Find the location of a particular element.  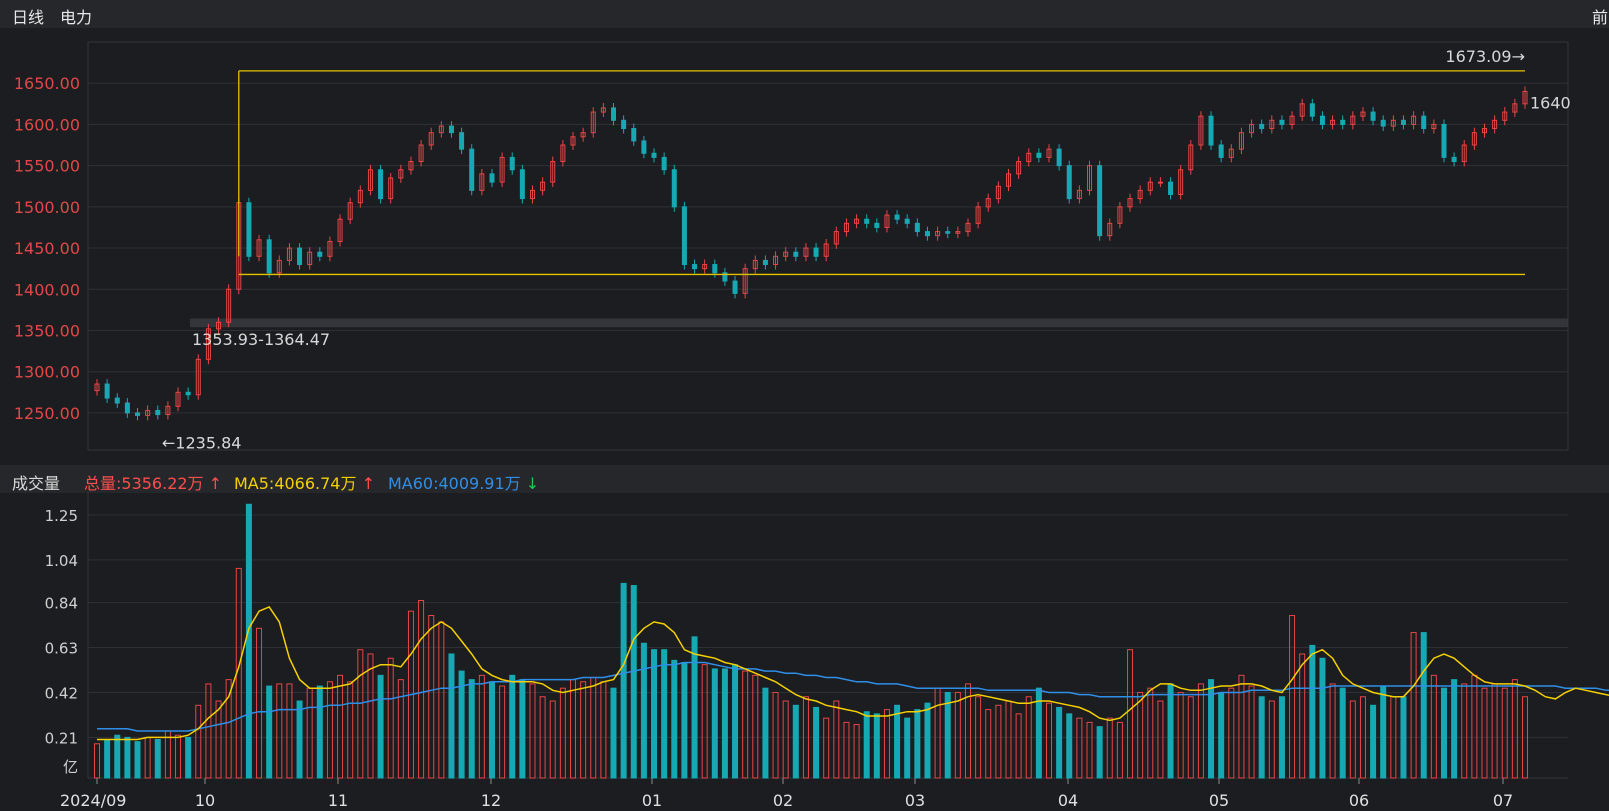

volume-ma5: MA5:4066.74万 ↑ is located at coordinates (304, 483).